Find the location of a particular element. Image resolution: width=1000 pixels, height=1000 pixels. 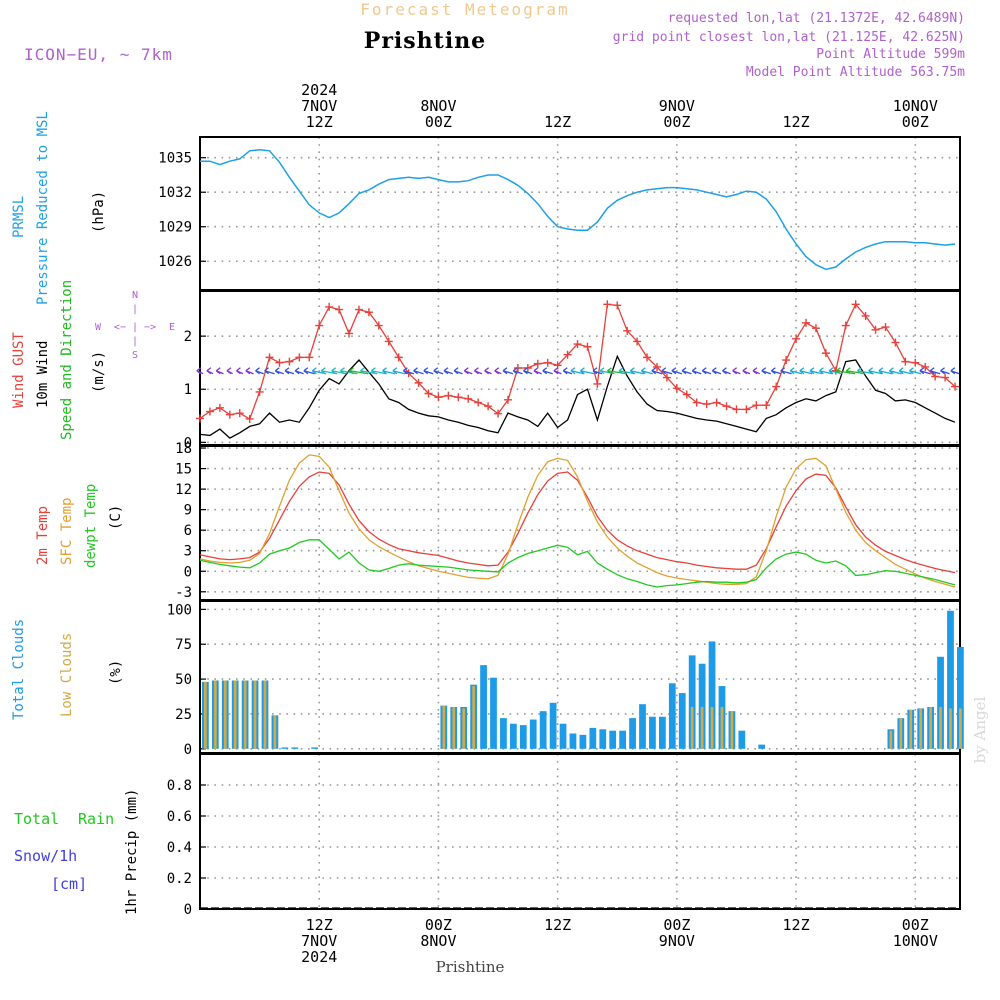

y-tick-label: 75 is located at coordinates (183, 645).